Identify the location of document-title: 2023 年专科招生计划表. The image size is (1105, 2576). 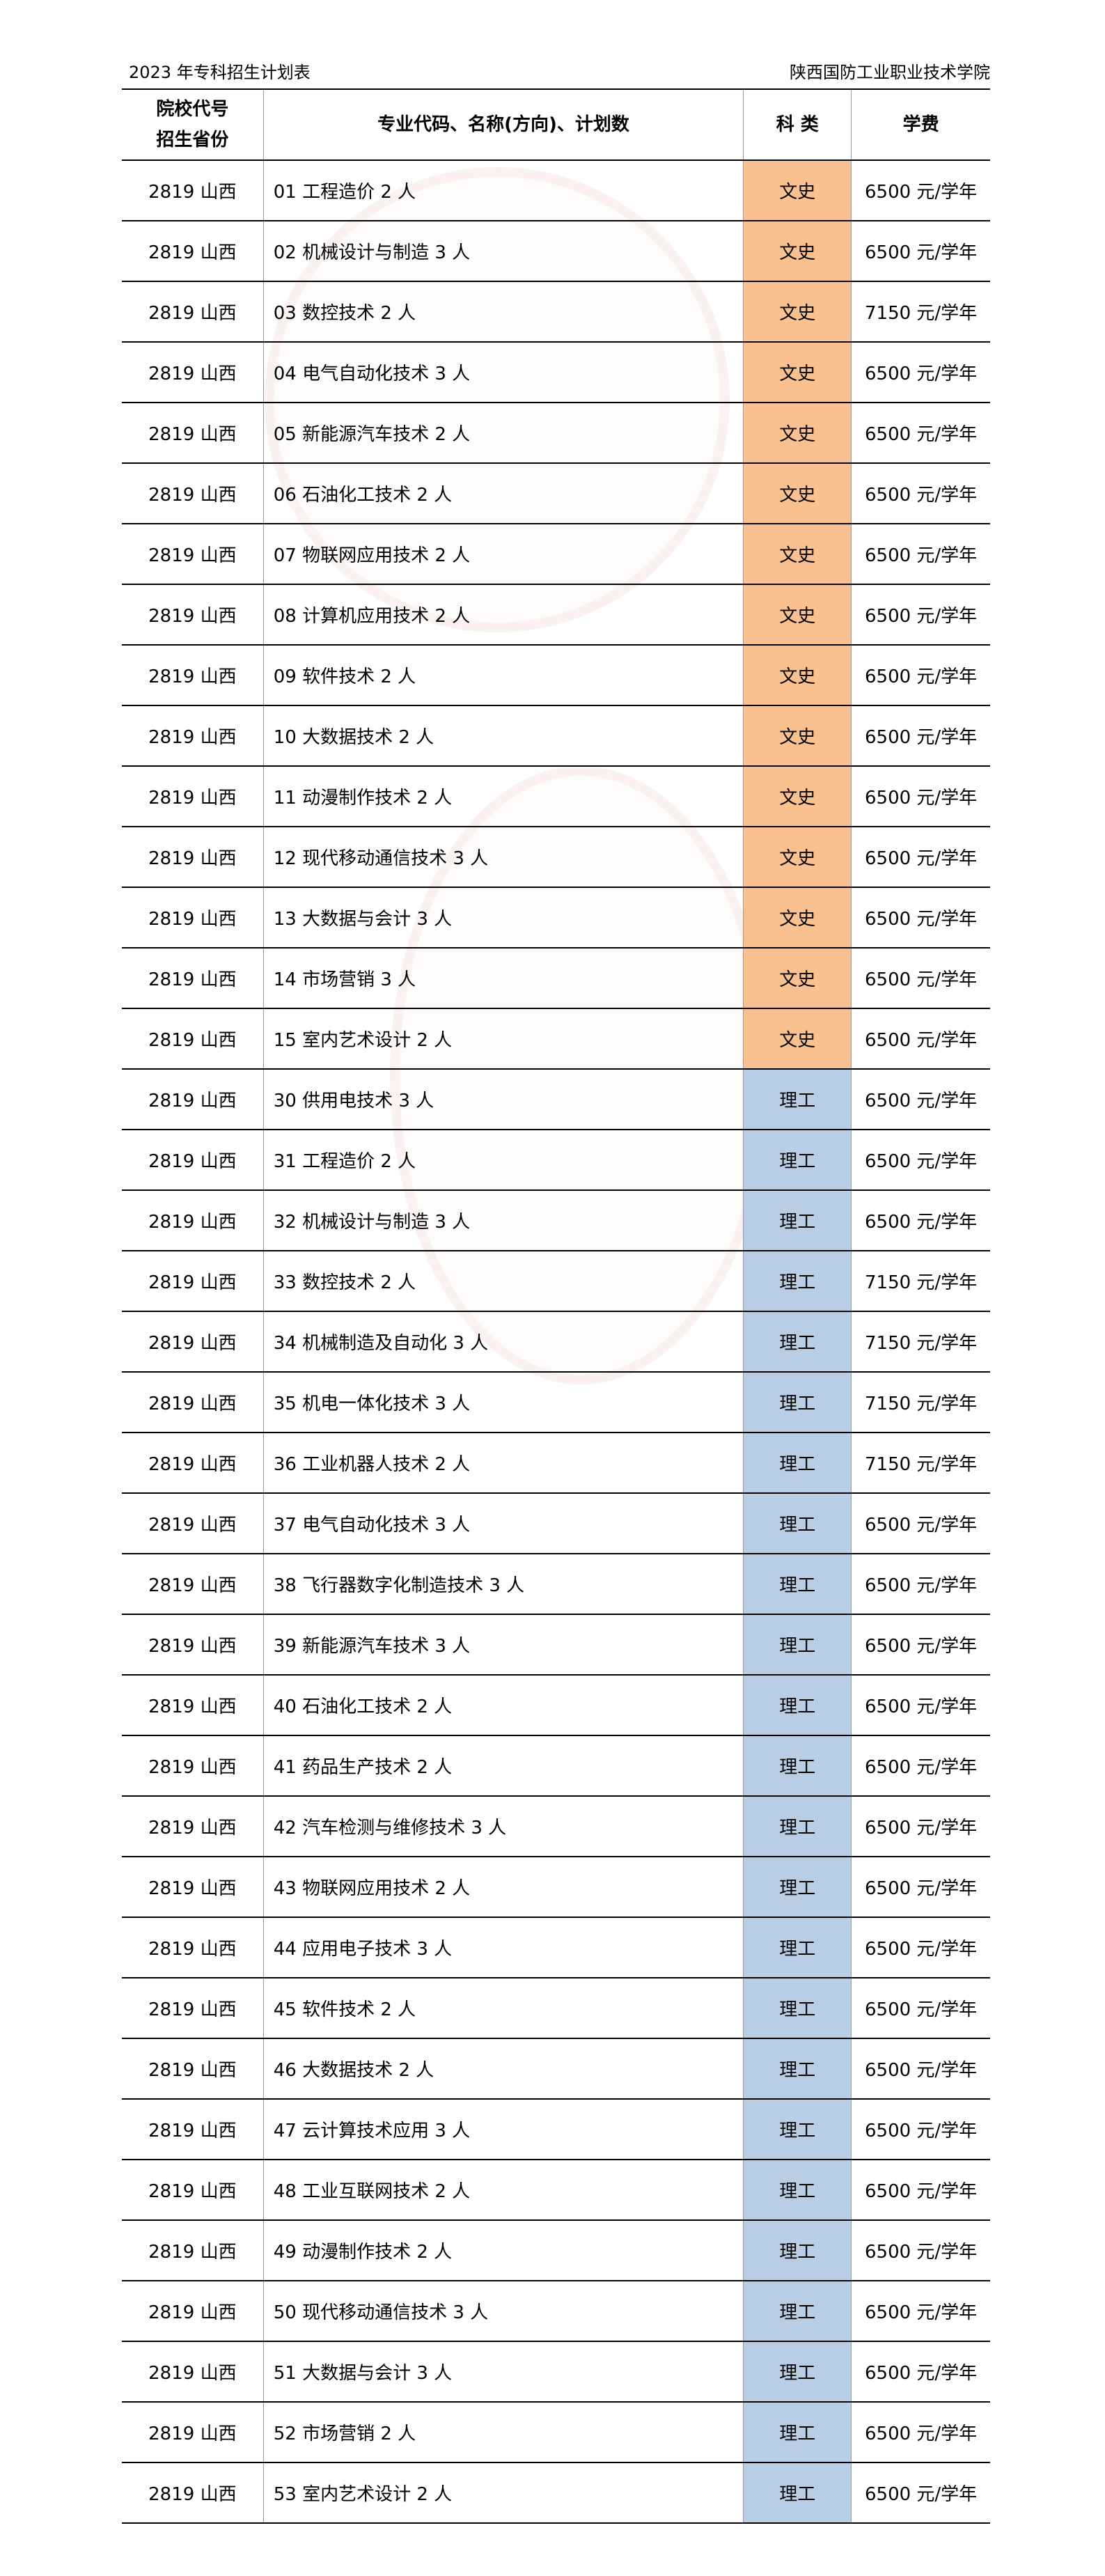
(220, 72).